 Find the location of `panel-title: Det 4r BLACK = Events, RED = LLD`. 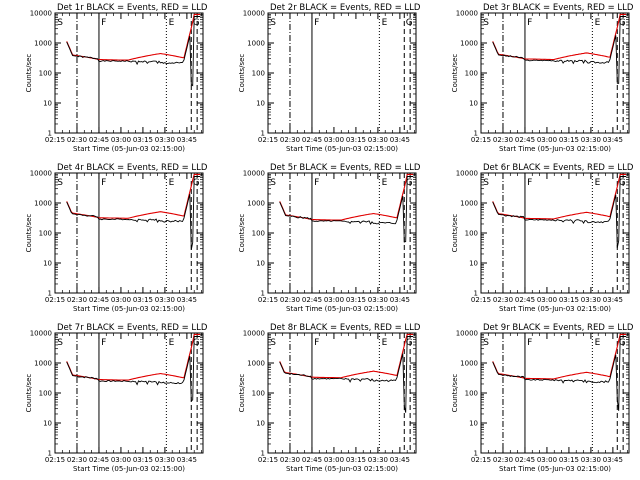

panel-title: Det 4r BLACK = Events, RED = LLD is located at coordinates (132, 168).